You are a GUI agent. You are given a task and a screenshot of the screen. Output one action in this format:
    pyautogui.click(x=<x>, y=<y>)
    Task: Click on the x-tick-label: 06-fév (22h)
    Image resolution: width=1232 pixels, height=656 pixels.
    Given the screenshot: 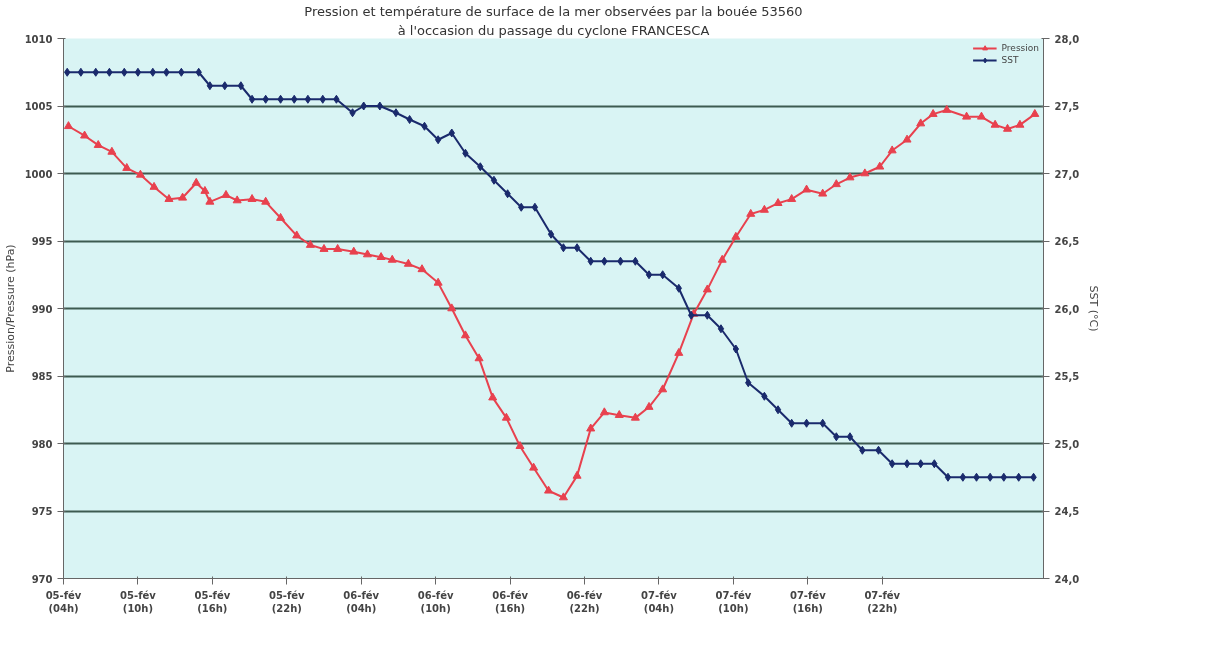 What is the action you would take?
    pyautogui.click(x=584, y=601)
    